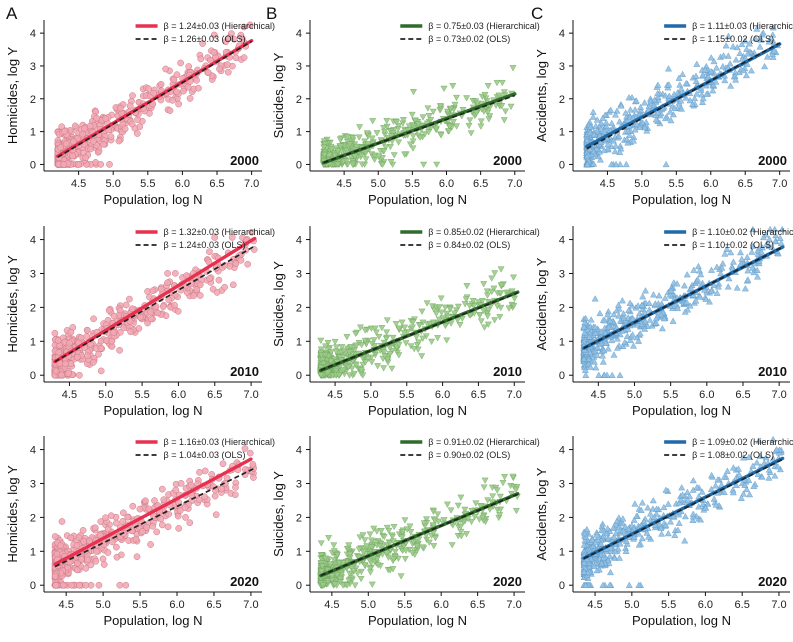  What do you see at coordinates (334, 395) in the screenshot?
I see `x-tick-label: 4.5` at bounding box center [334, 395].